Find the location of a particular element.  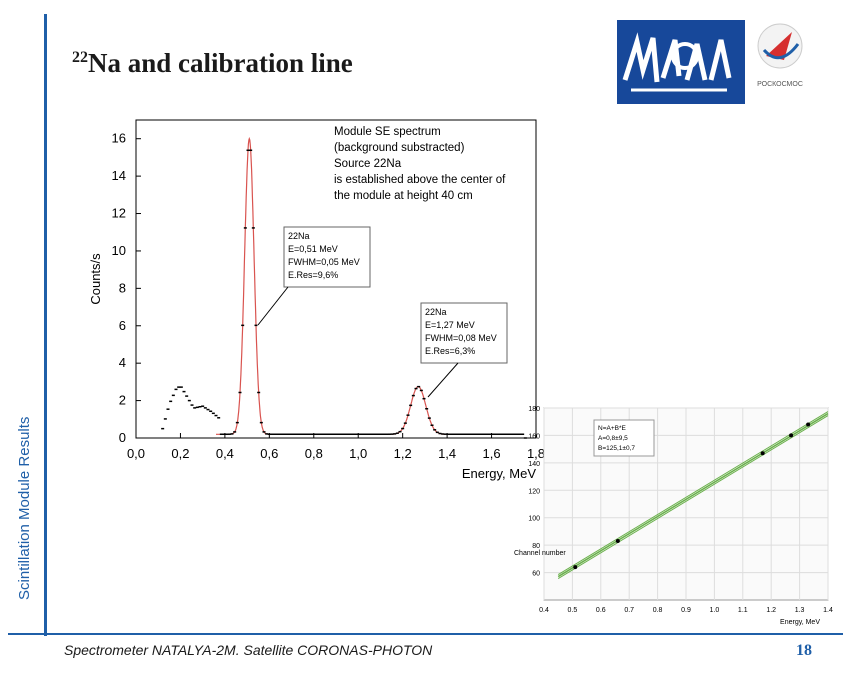

peak1-box-line: E=0,51 MeV is located at coordinates (313, 249).